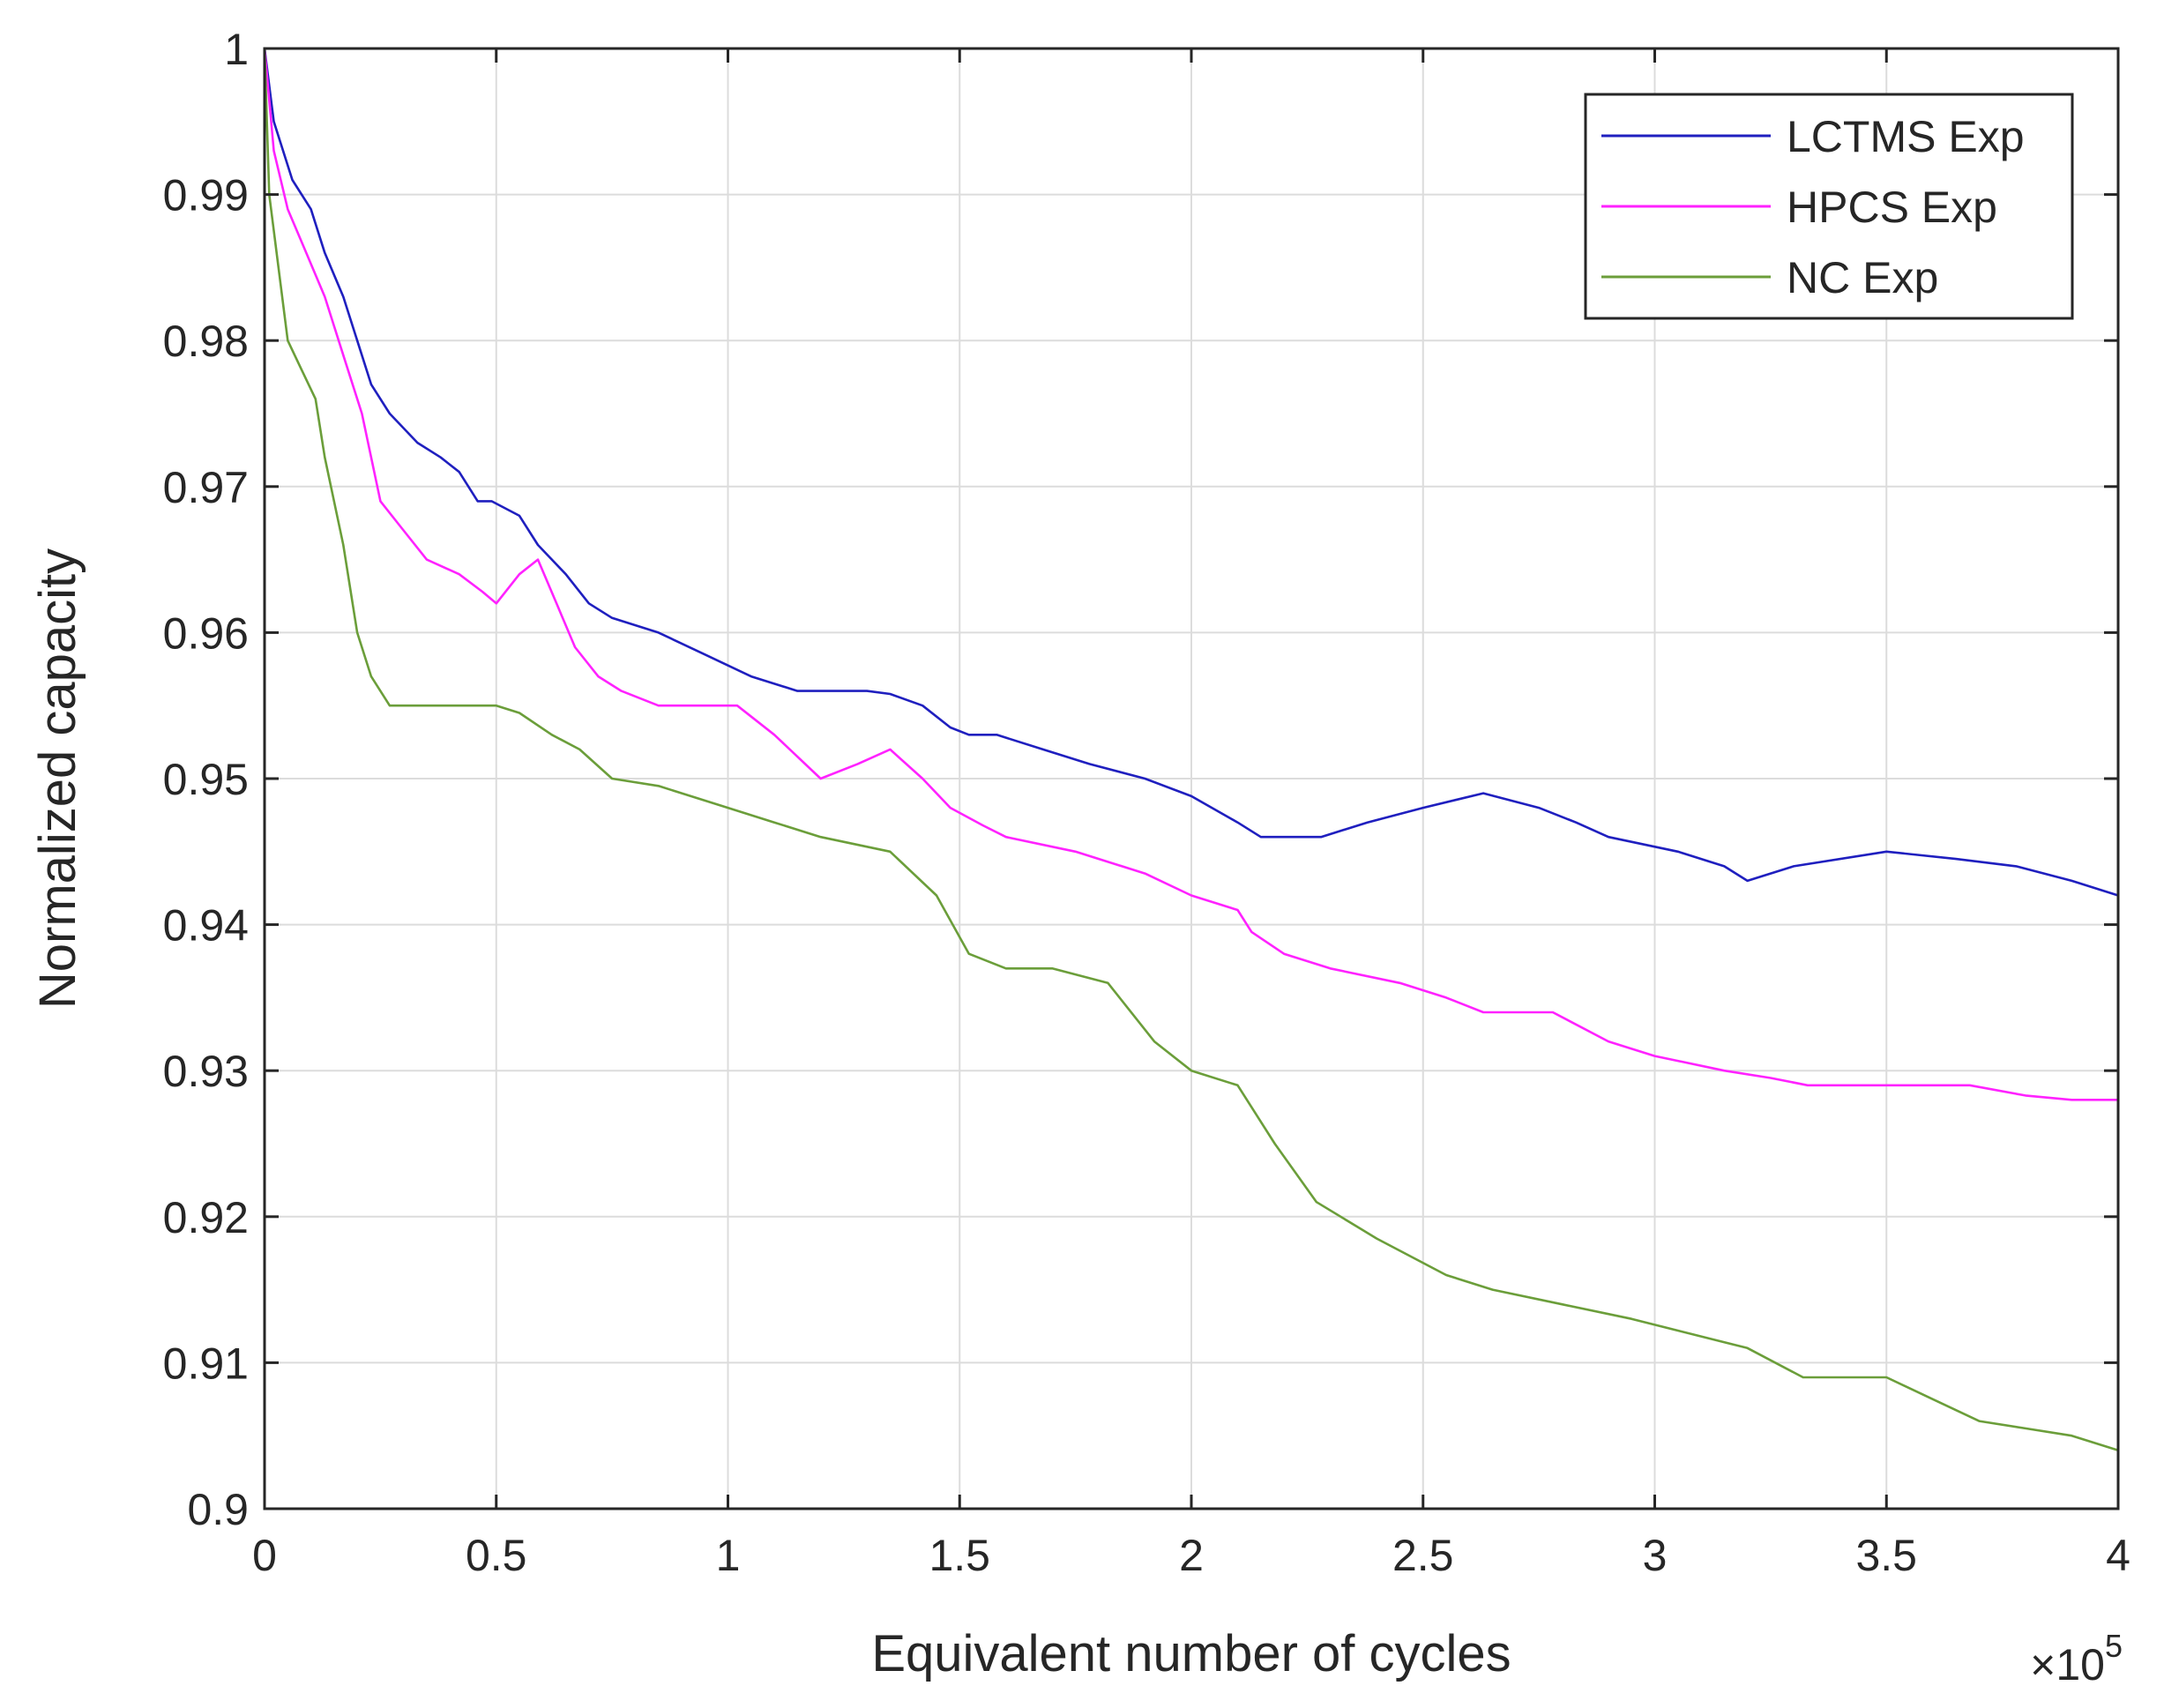 The width and height of the screenshot is (2164, 1708). What do you see at coordinates (206, 487) in the screenshot?
I see `y-tick-label: 0.97` at bounding box center [206, 487].